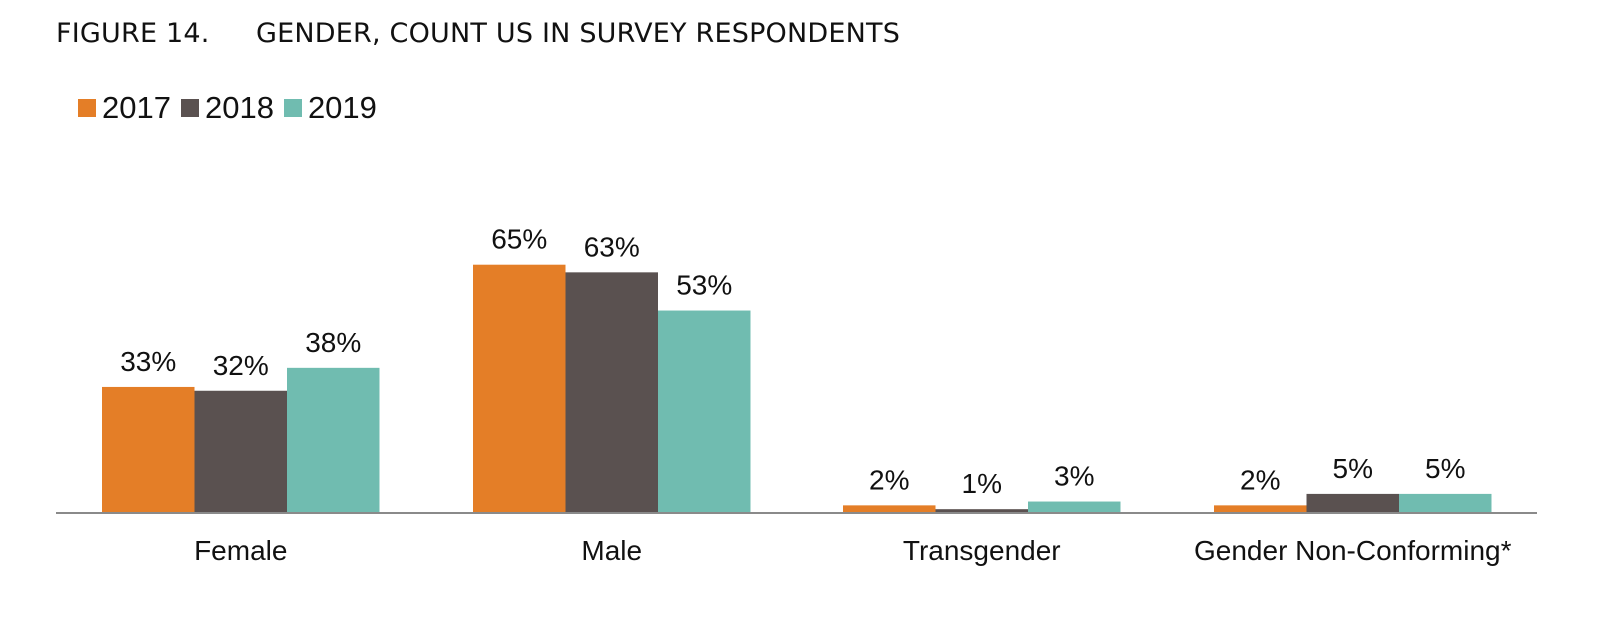 The image size is (1614, 632). What do you see at coordinates (611, 550) in the screenshot?
I see `category-label-1: Male` at bounding box center [611, 550].